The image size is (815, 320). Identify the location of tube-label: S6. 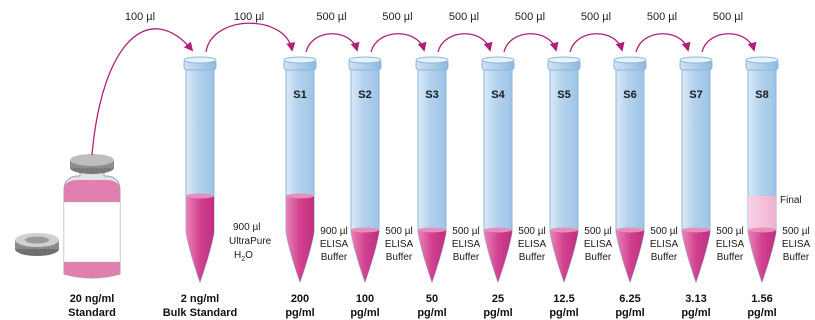
(629, 95).